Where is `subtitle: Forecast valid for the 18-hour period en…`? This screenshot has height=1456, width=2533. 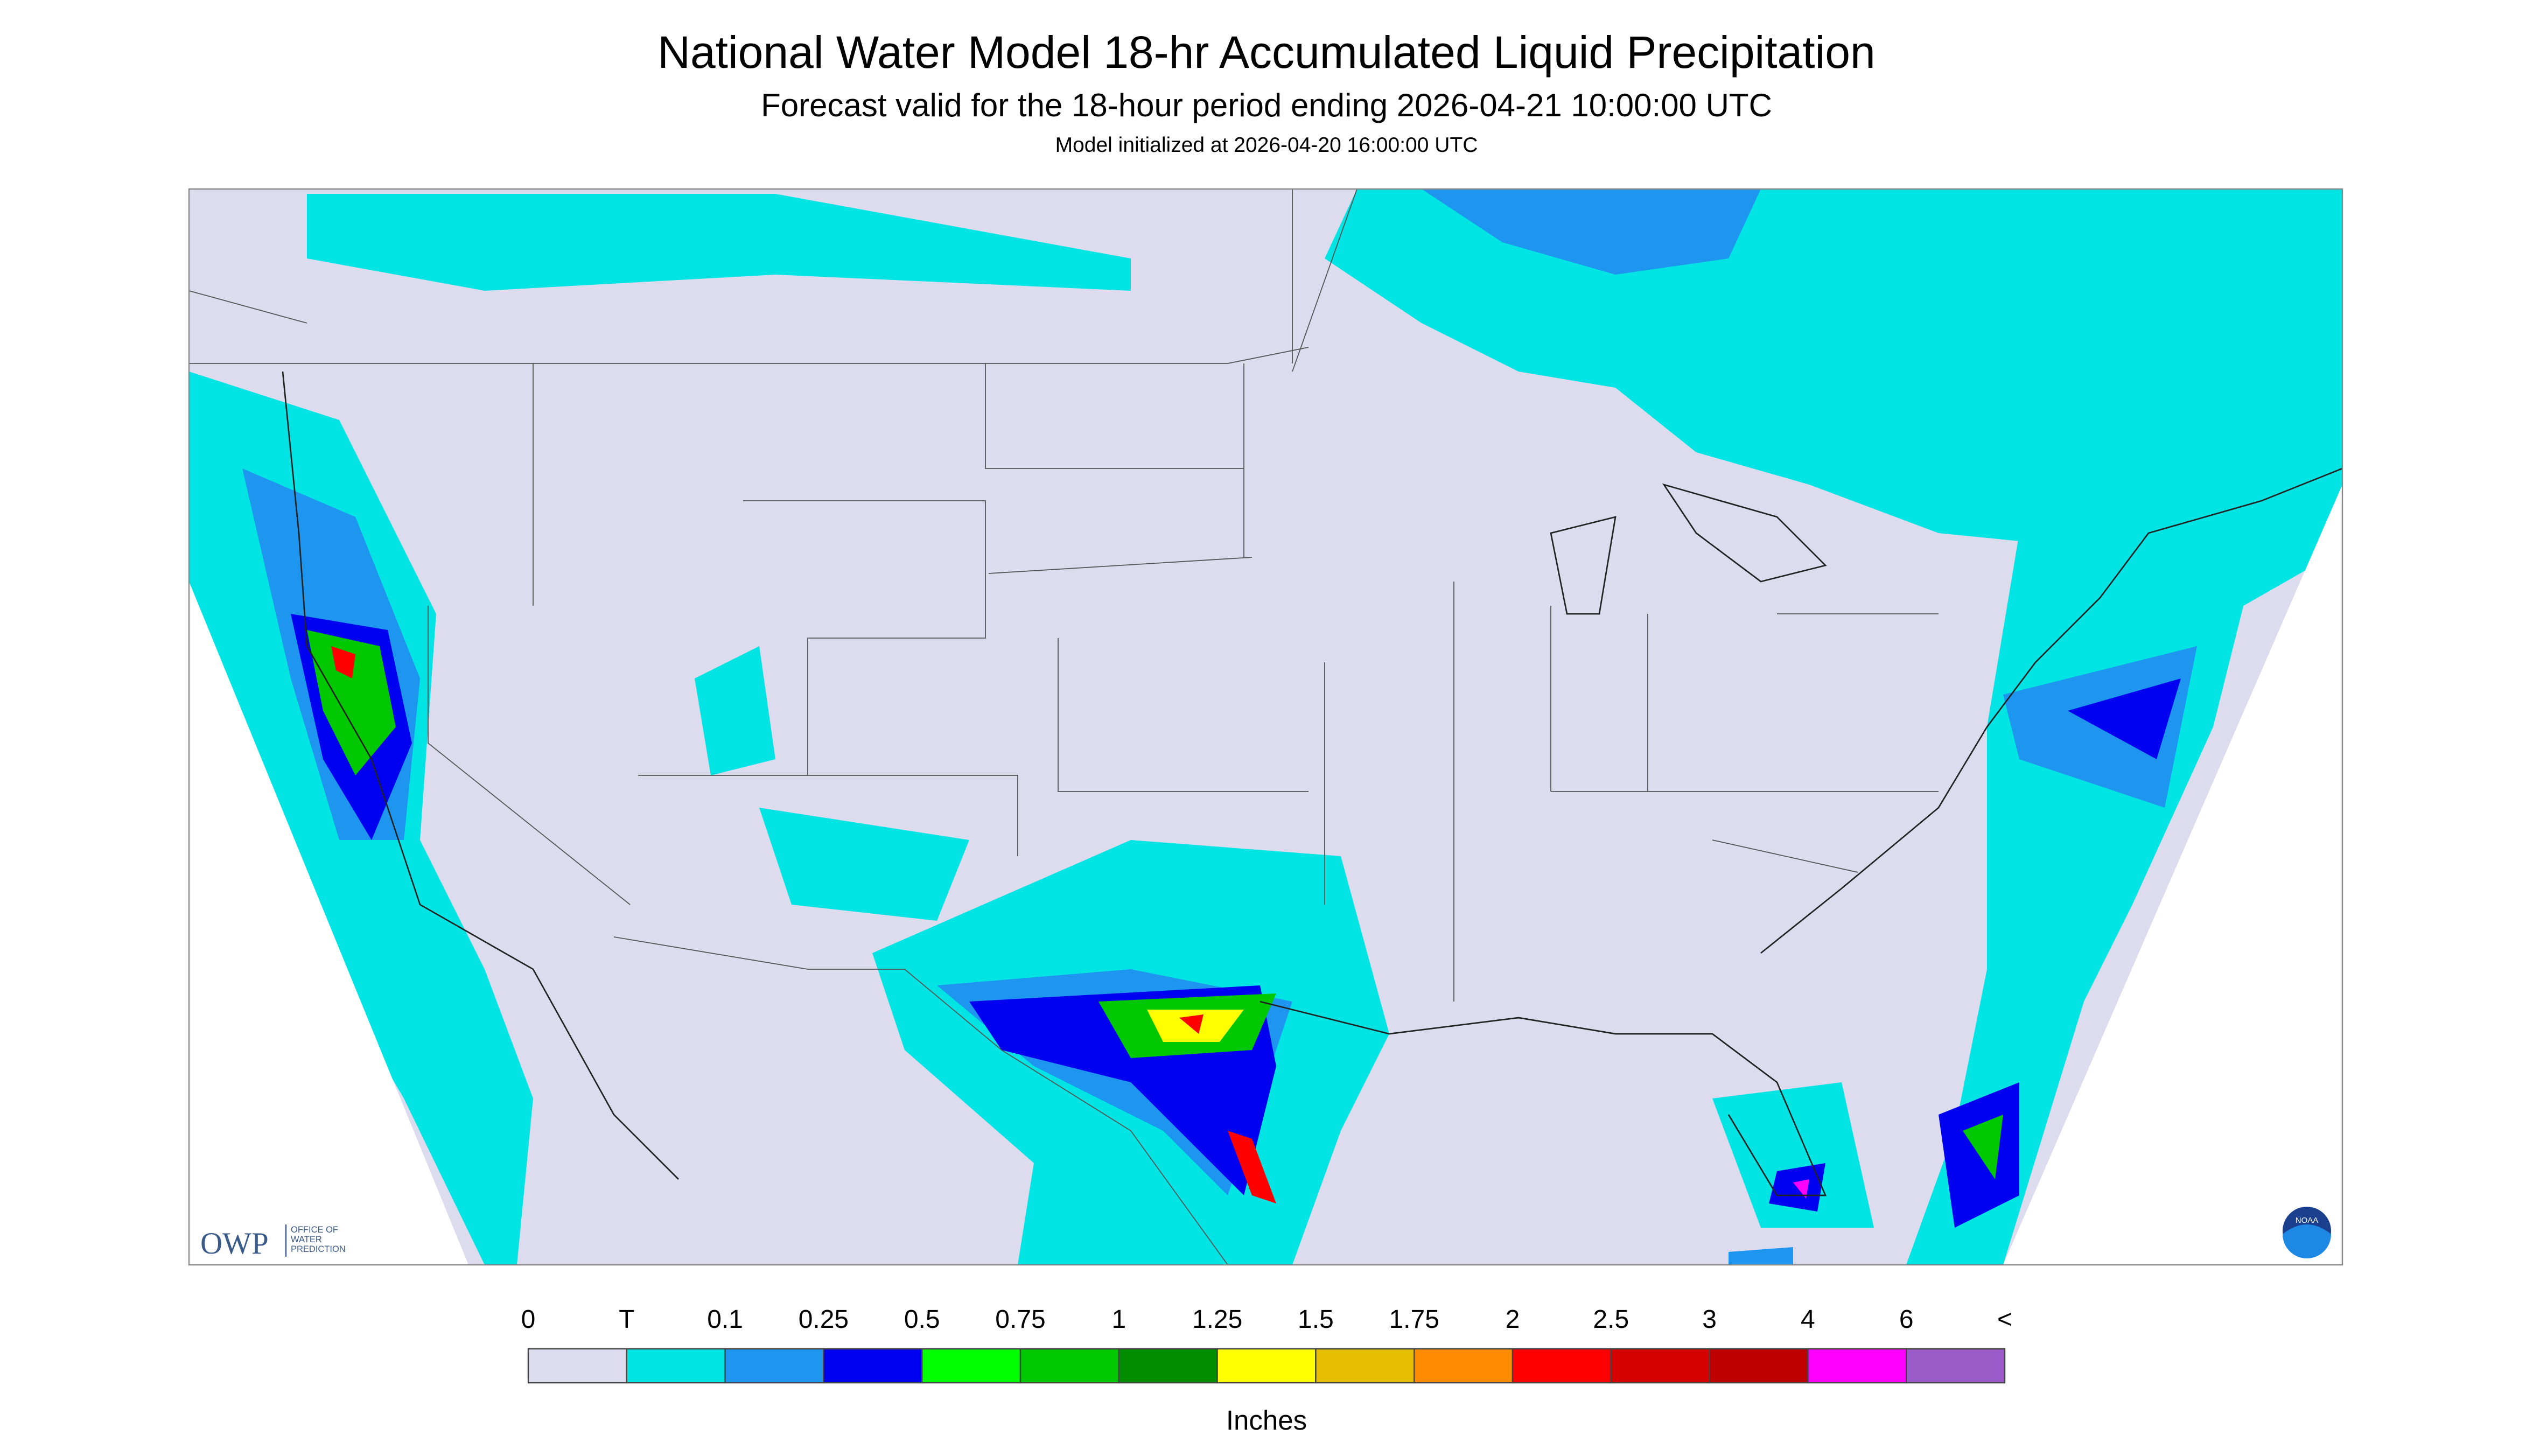 subtitle: Forecast valid for the 18-hour period en… is located at coordinates (1266, 105).